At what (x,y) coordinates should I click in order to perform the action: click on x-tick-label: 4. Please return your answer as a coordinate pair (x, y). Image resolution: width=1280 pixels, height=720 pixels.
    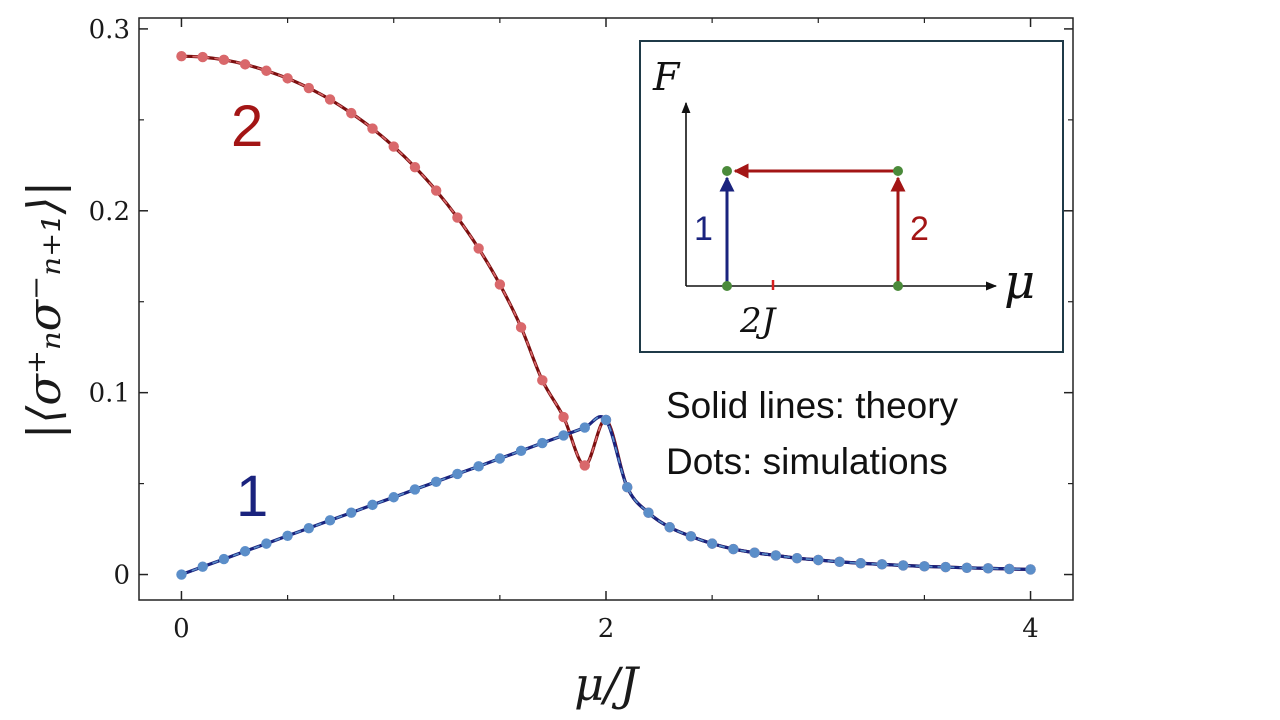
    Looking at the image, I should click on (1030, 629).